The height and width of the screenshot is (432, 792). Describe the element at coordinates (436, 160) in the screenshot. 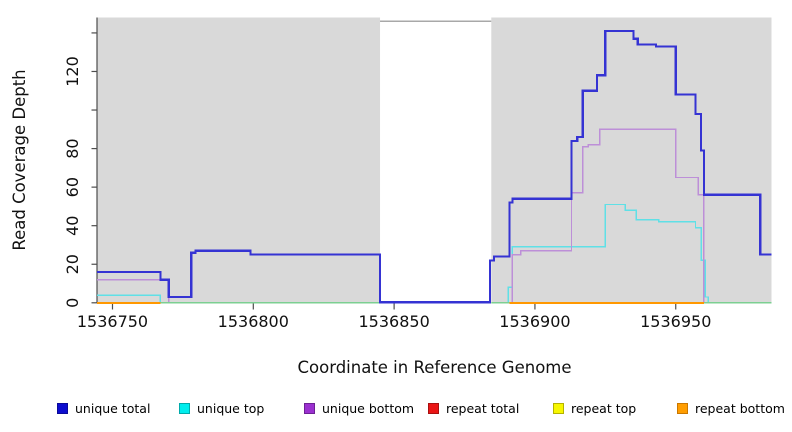

I see `masked-region` at that location.